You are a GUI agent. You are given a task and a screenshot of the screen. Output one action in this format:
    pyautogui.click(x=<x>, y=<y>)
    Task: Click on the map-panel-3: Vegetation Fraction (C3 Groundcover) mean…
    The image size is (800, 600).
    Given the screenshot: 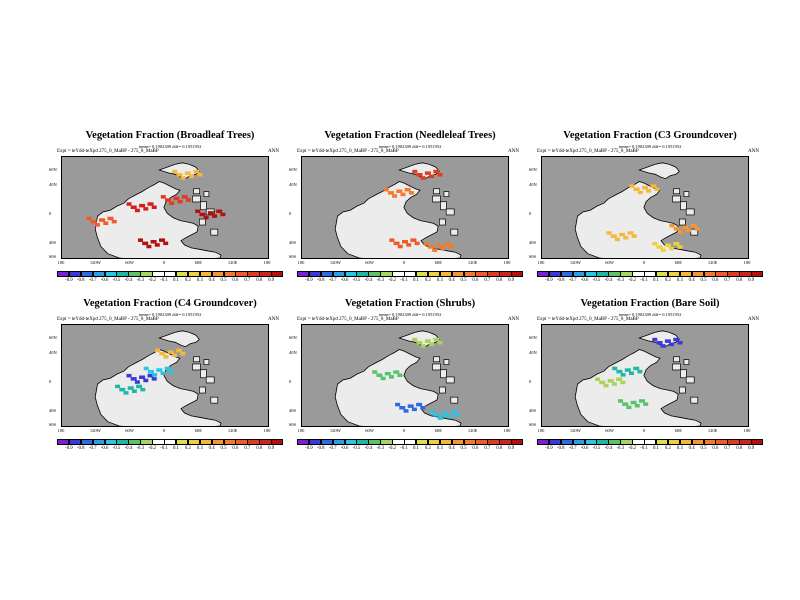 What is the action you would take?
    pyautogui.click(x=647, y=220)
    